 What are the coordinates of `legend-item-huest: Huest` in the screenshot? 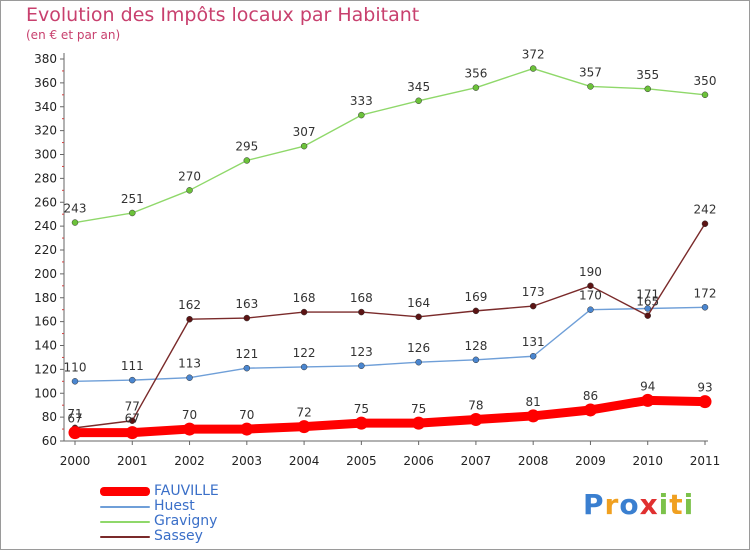 It's located at (159, 506).